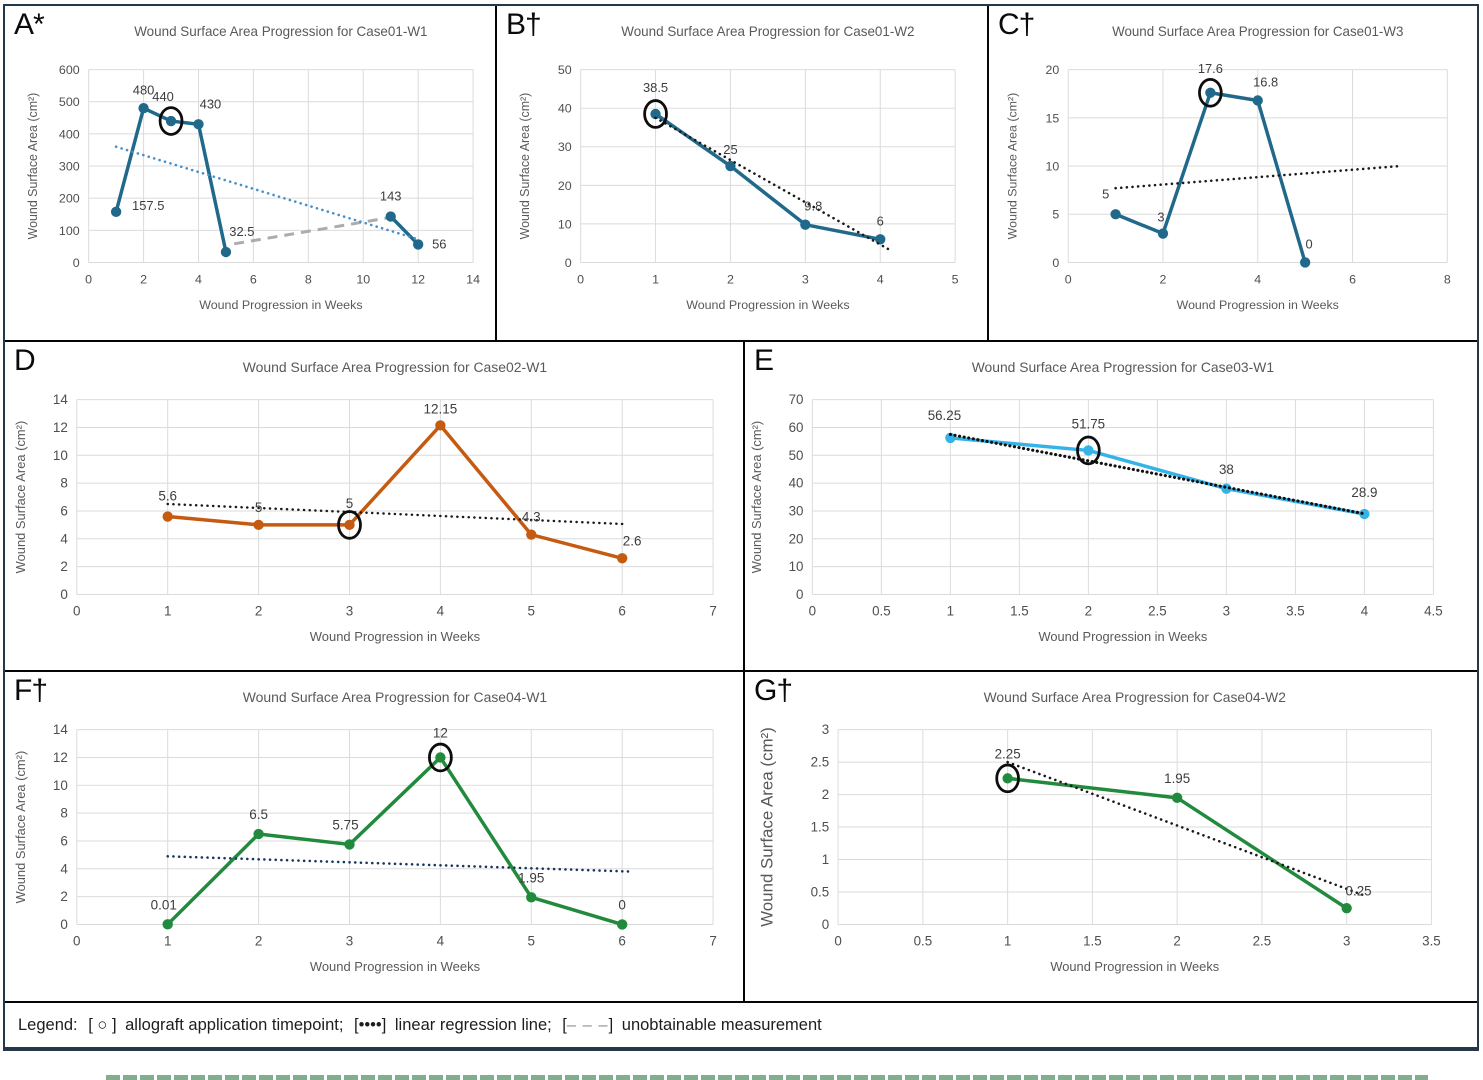  I want to click on green-dashed-divider, so click(767, 1077).